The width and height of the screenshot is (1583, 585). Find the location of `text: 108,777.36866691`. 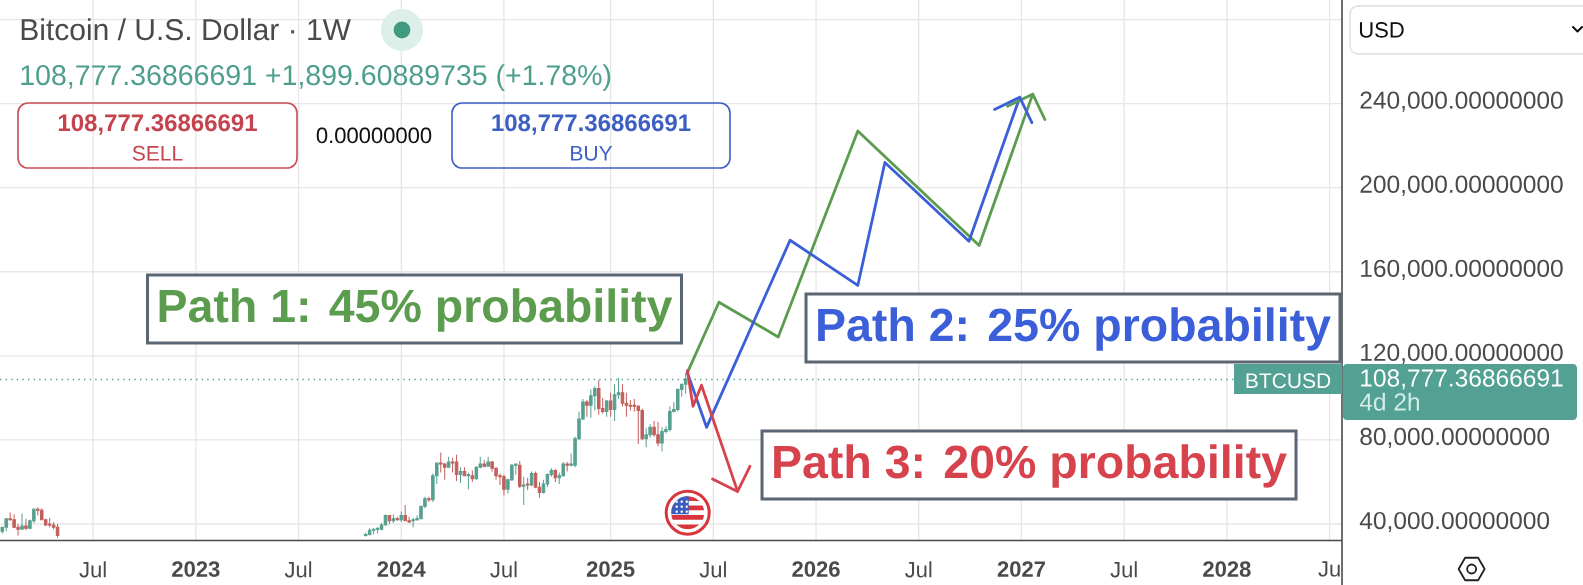

text: 108,777.36866691 is located at coordinates (1462, 379).